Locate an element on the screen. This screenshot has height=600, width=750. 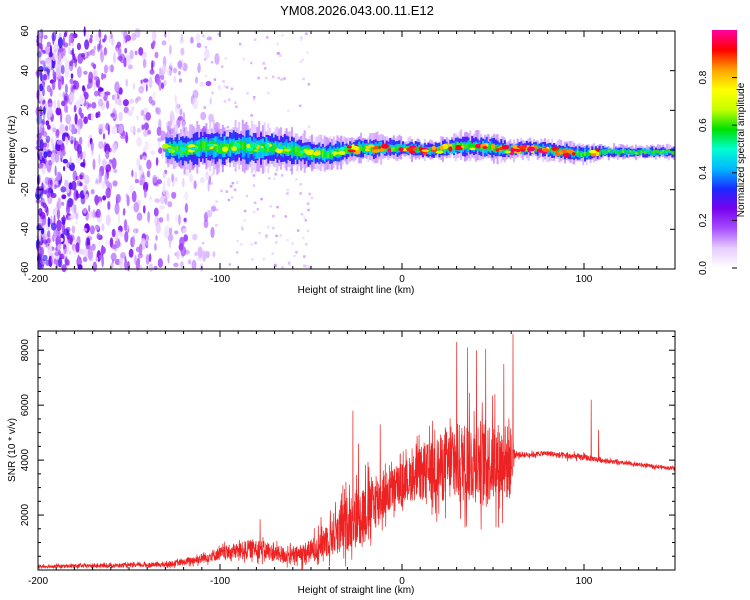
colorbar-tick-label: 0.0 is located at coordinates (703, 268).